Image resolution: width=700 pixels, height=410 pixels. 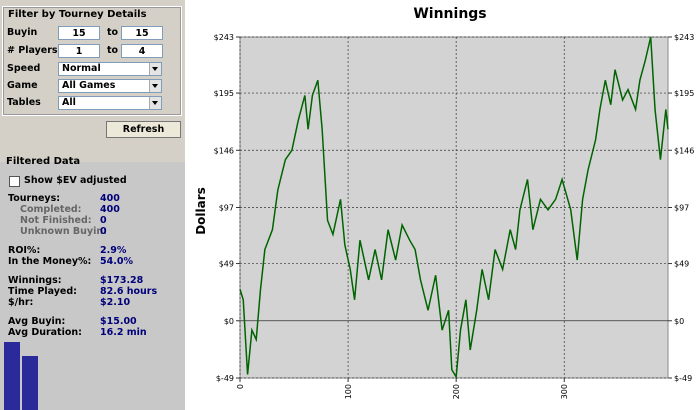 What do you see at coordinates (143, 129) in the screenshot?
I see `refresh-button: Refresh` at bounding box center [143, 129].